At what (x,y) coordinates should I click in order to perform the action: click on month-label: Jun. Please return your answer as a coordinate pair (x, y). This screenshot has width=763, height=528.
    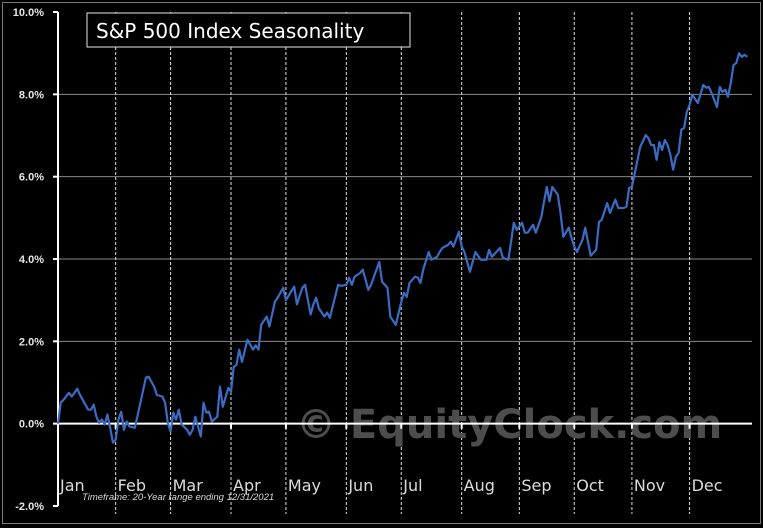
    Looking at the image, I should click on (360, 485).